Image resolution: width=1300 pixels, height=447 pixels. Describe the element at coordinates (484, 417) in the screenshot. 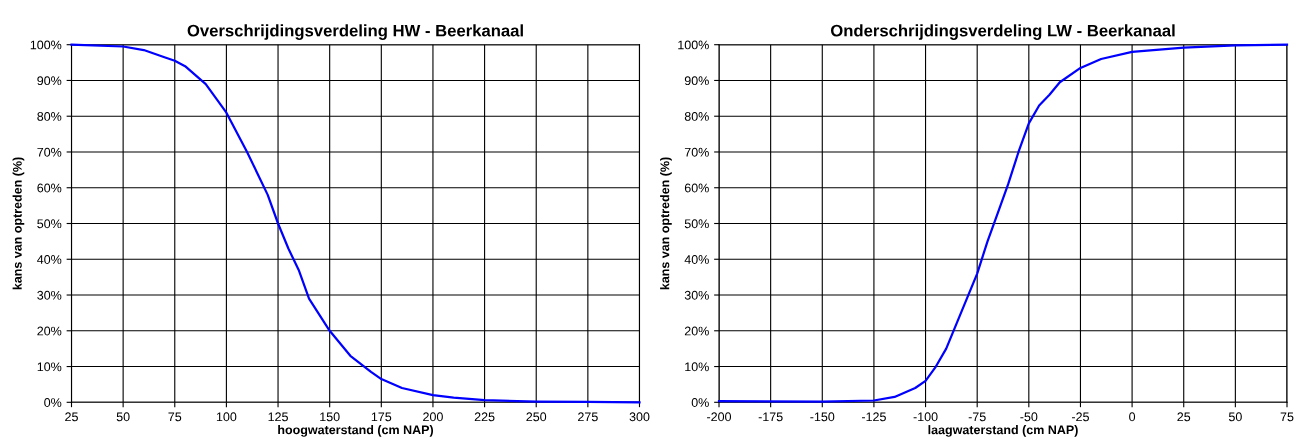

I see `x-tick-label: 225` at that location.